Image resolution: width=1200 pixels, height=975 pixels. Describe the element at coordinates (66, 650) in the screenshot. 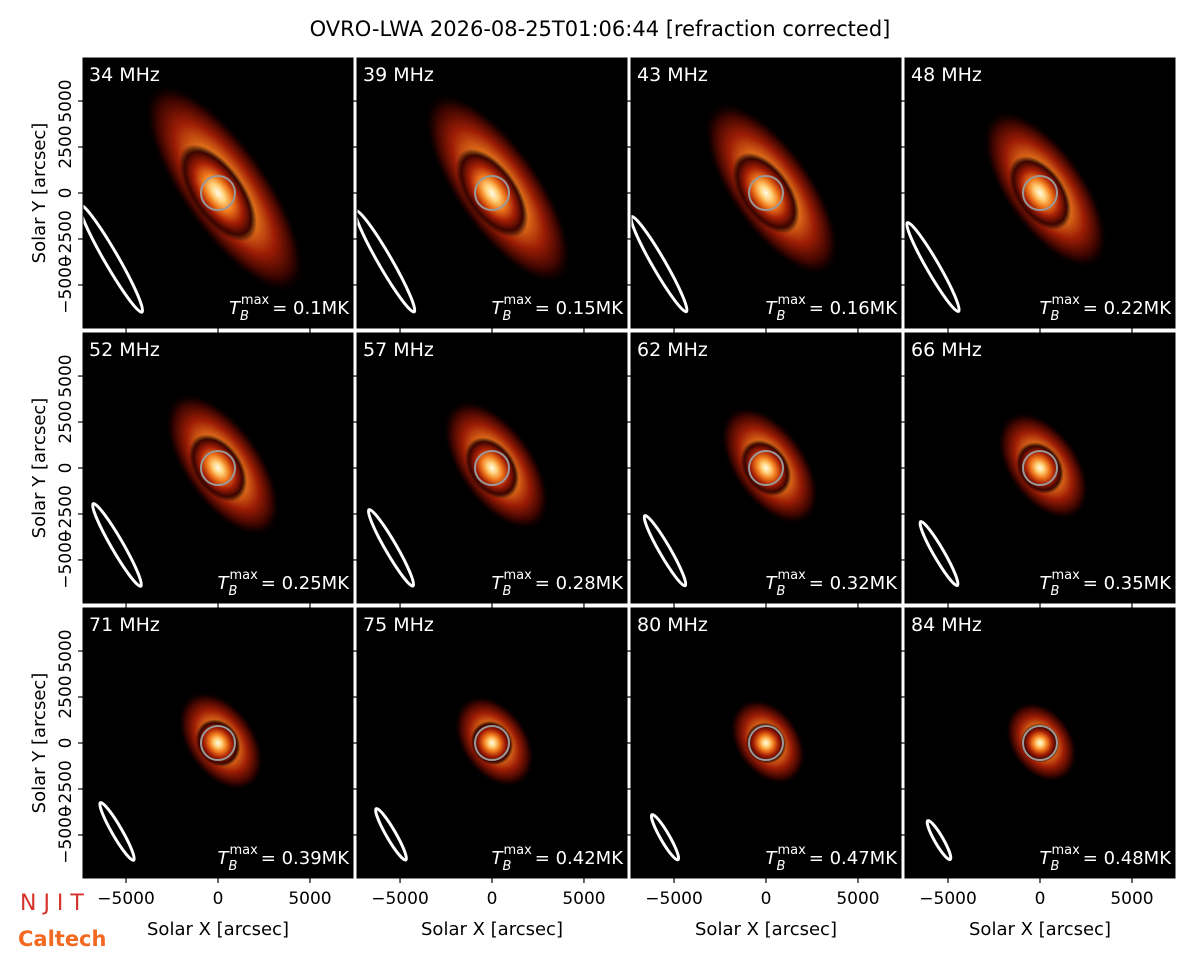

I see `y-tick-label: 5000` at that location.